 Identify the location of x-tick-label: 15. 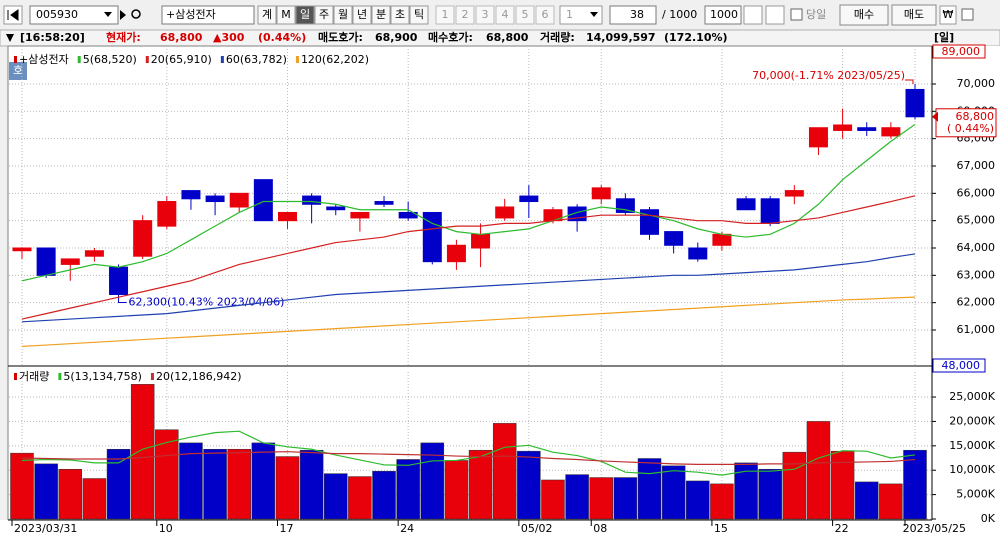
(721, 528).